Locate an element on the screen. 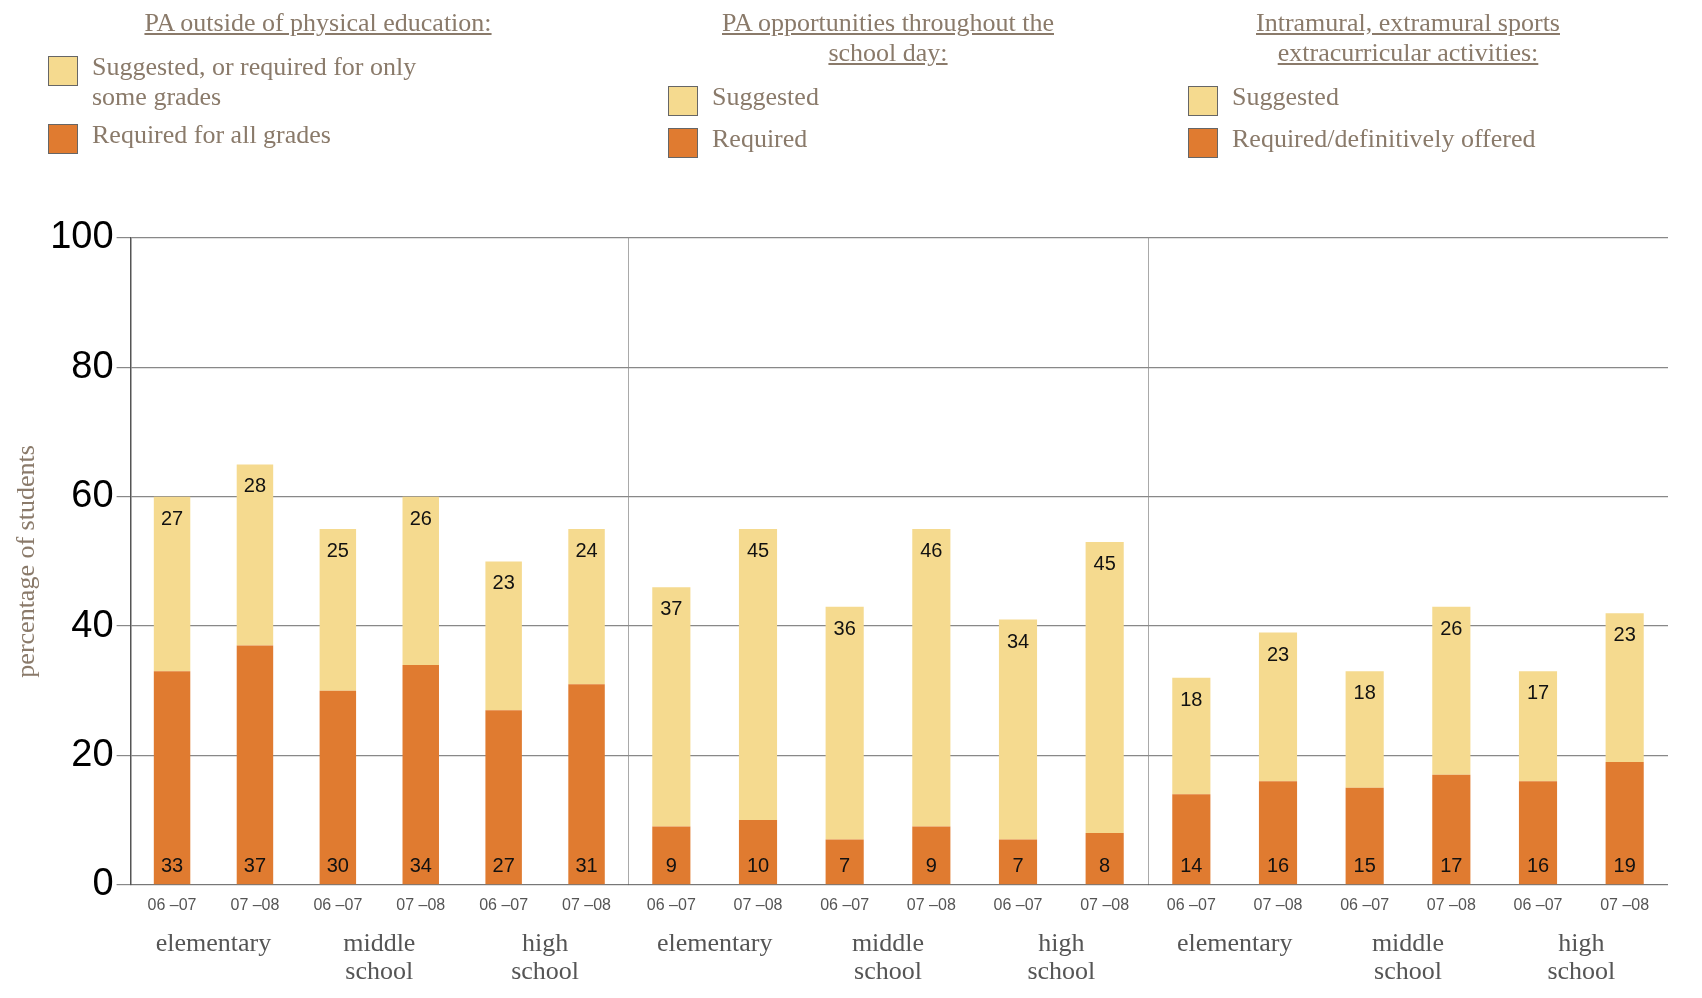 Image resolution: width=1702 pixels, height=998 pixels. data-label: 36 is located at coordinates (844, 627).